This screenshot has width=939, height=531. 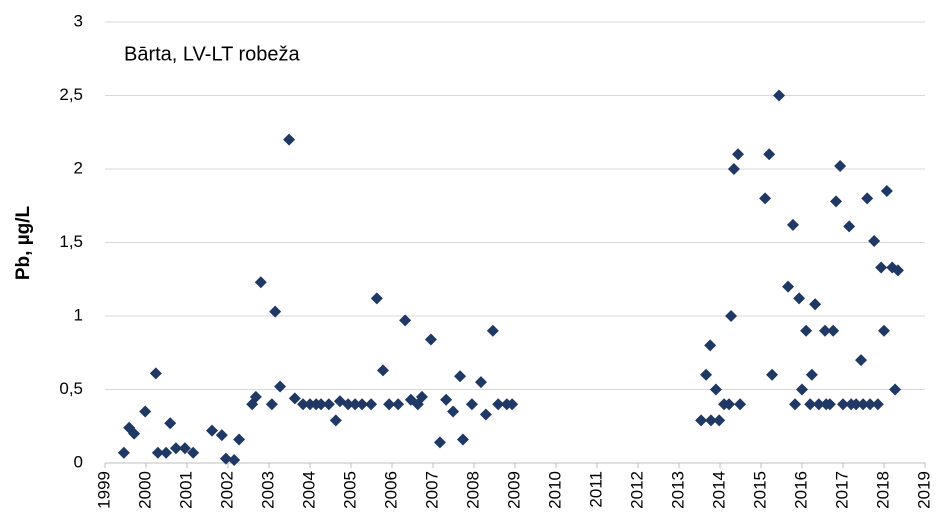 What do you see at coordinates (71, 241) in the screenshot?
I see `y-tick-label: 1,5` at bounding box center [71, 241].